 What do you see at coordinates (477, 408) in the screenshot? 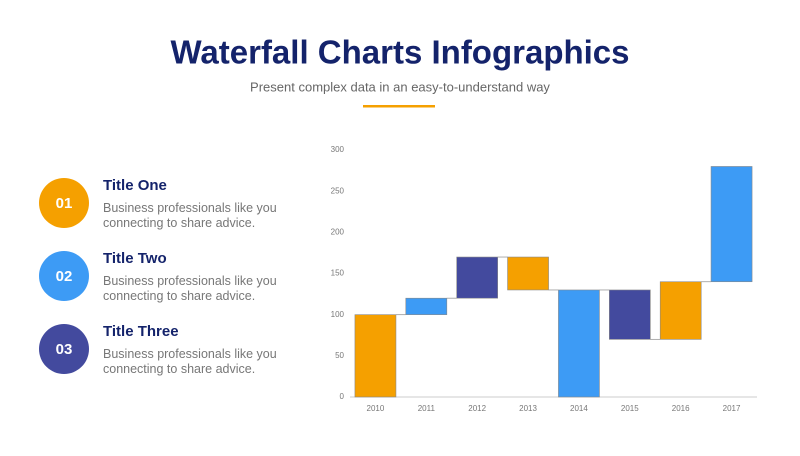
I see `x-tick-label: 2012` at bounding box center [477, 408].